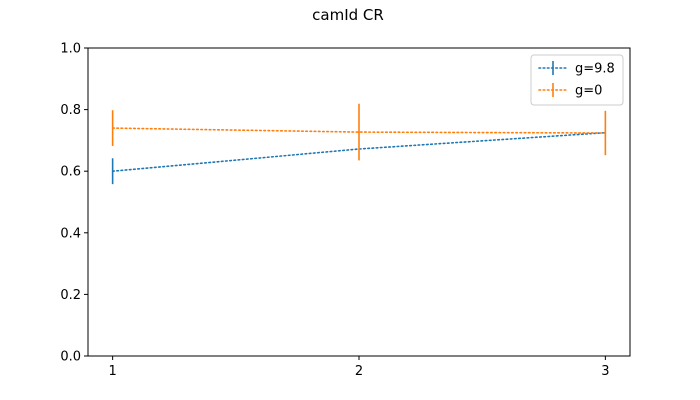 Image resolution: width=700 pixels, height=400 pixels. I want to click on y-tick-label-0: 0.0, so click(70, 357).